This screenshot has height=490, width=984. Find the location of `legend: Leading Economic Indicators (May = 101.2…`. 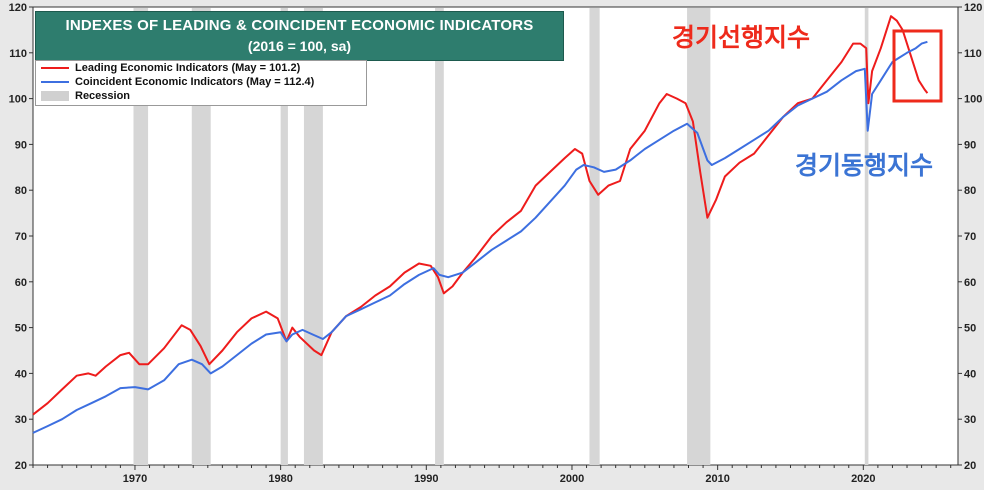

legend: Leading Economic Indicators (May = 101.2… is located at coordinates (201, 83).